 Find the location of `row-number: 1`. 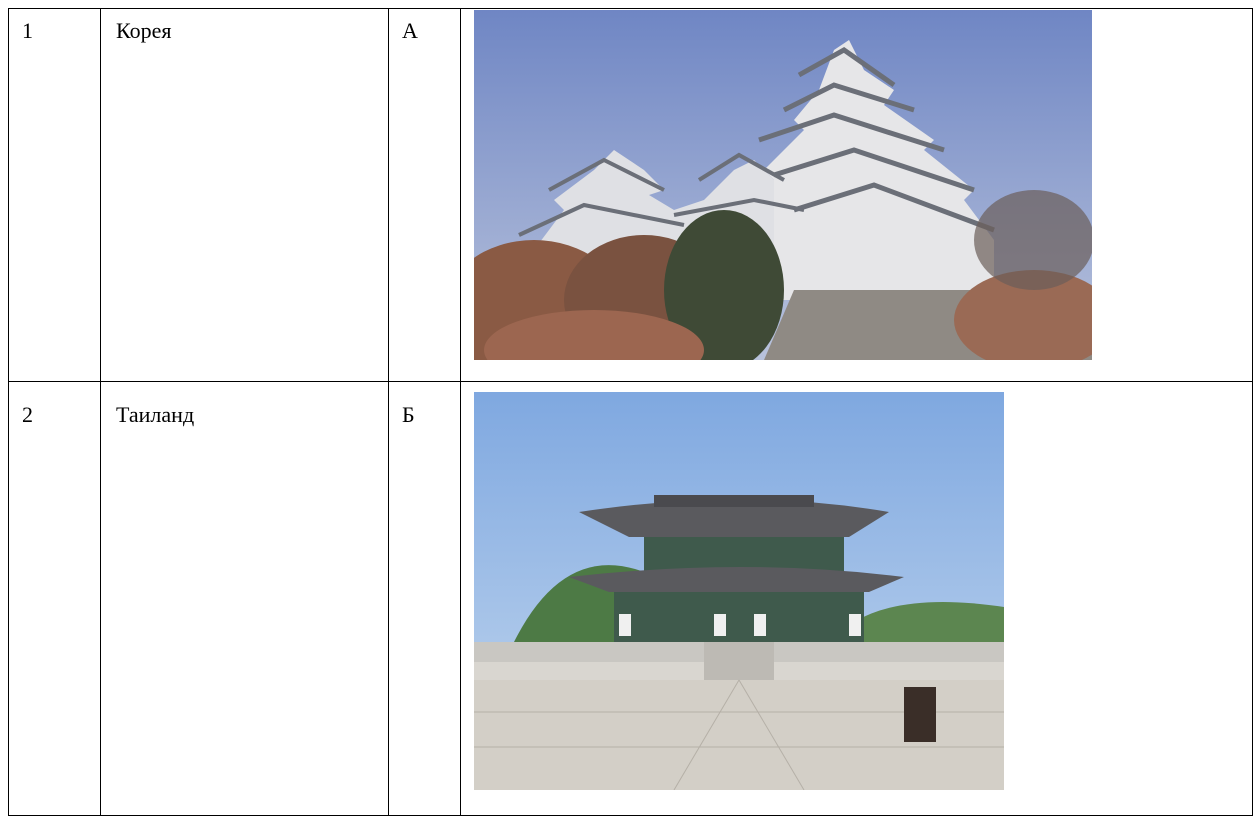

row-number: 1 is located at coordinates (27, 30).